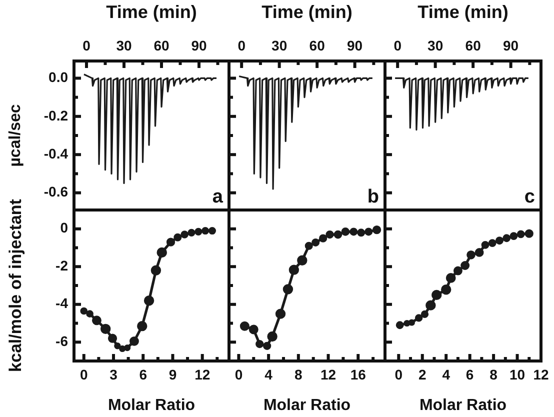 This screenshot has height=417, width=554. I want to click on y-tick-label: -0.6, so click(56, 192).